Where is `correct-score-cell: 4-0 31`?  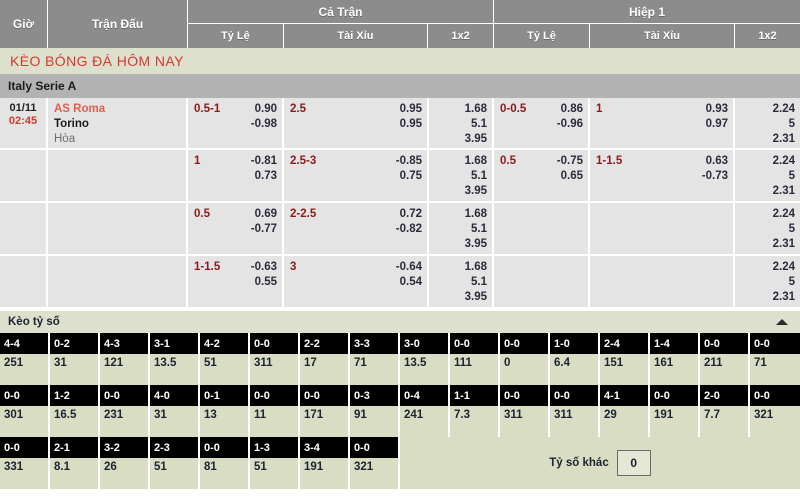
correct-score-cell: 4-0 31 is located at coordinates (175, 411).